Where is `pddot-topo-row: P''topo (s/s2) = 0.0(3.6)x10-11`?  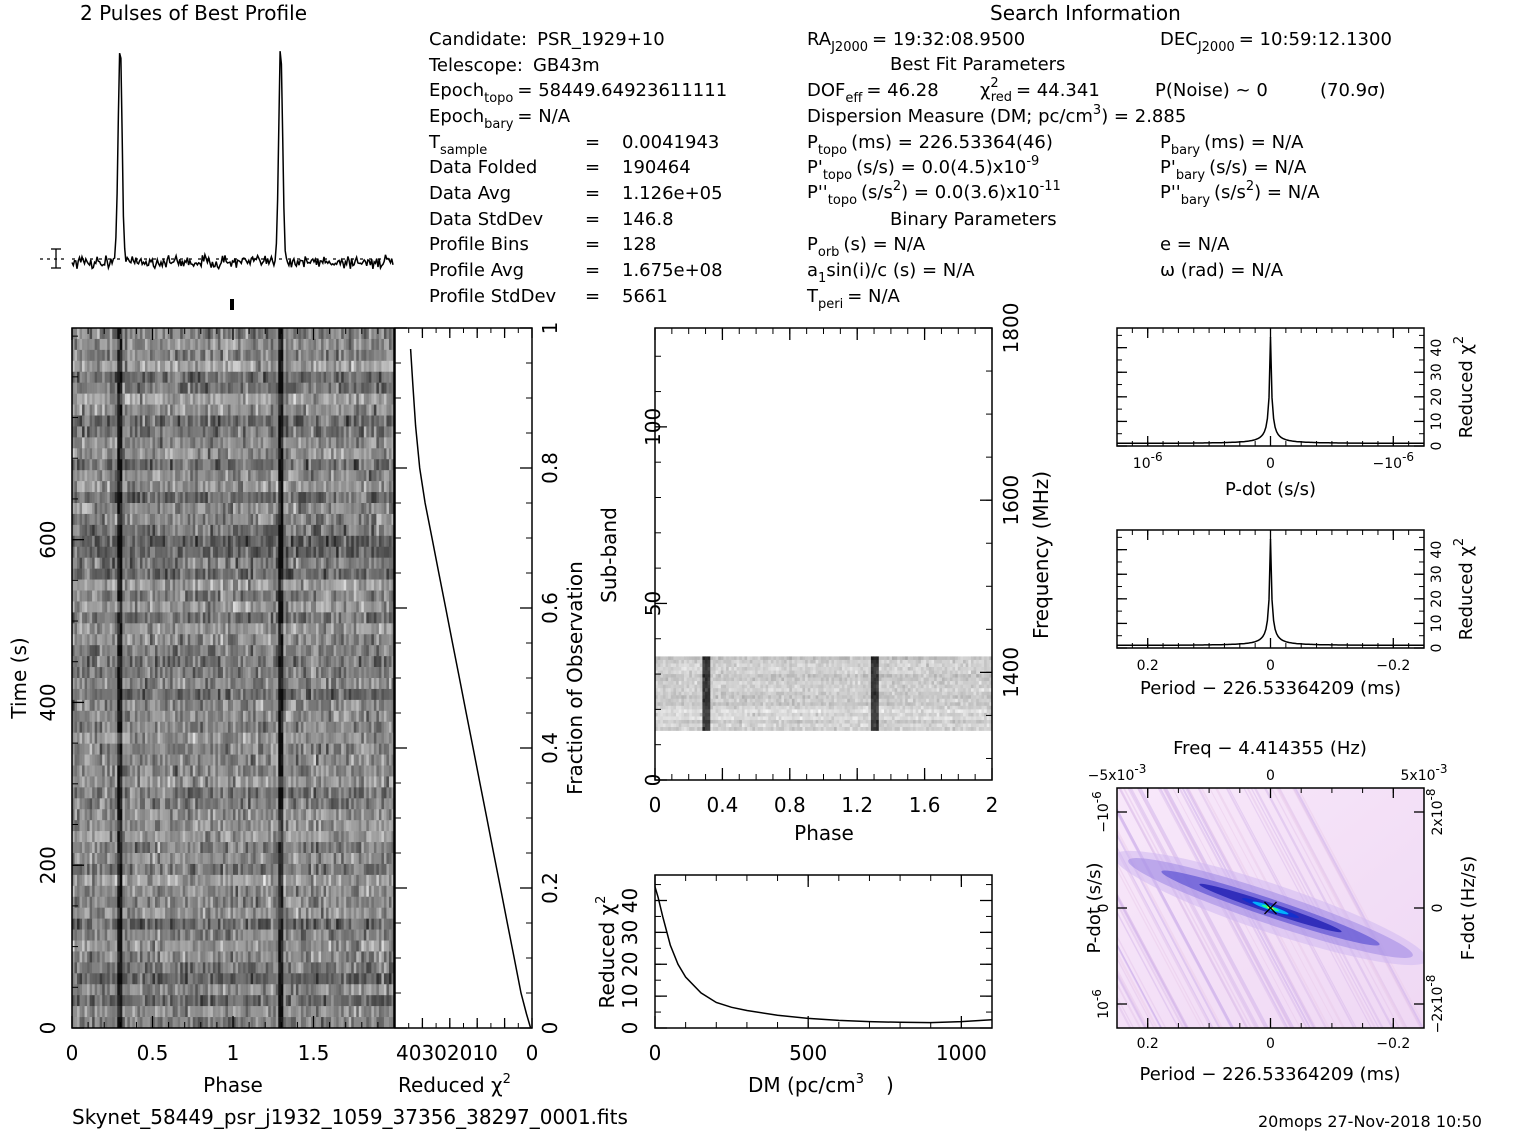 pddot-topo-row: P''topo (s/s2) = 0.0(3.6)x10-11 is located at coordinates (934, 193).